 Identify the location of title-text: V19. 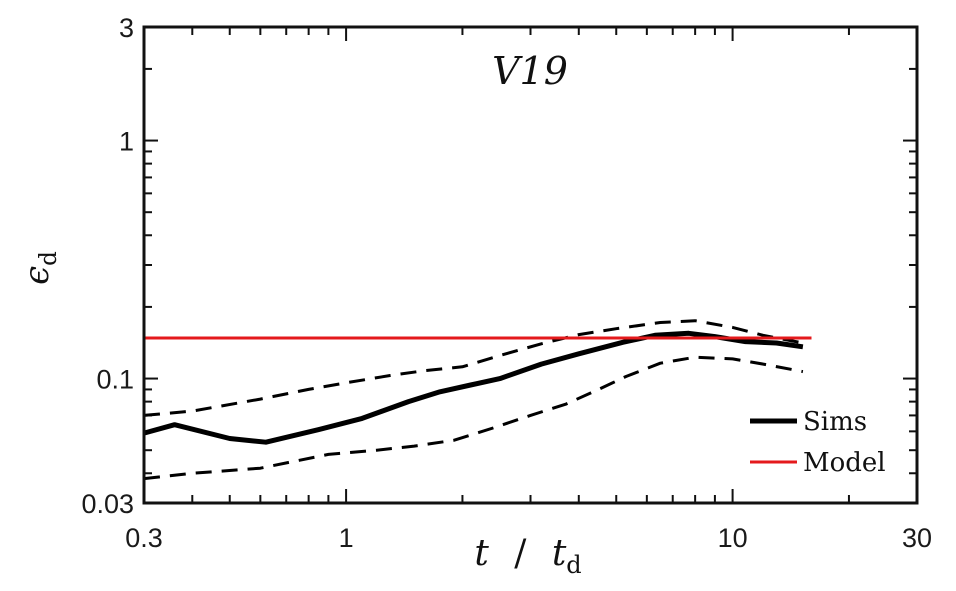
(530, 71).